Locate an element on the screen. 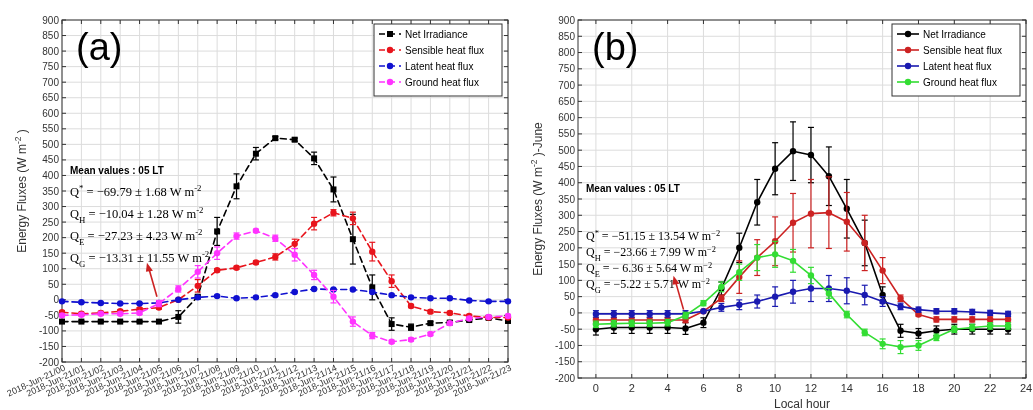 The image size is (1033, 410). x-tick-label: 18 is located at coordinates (918, 388).